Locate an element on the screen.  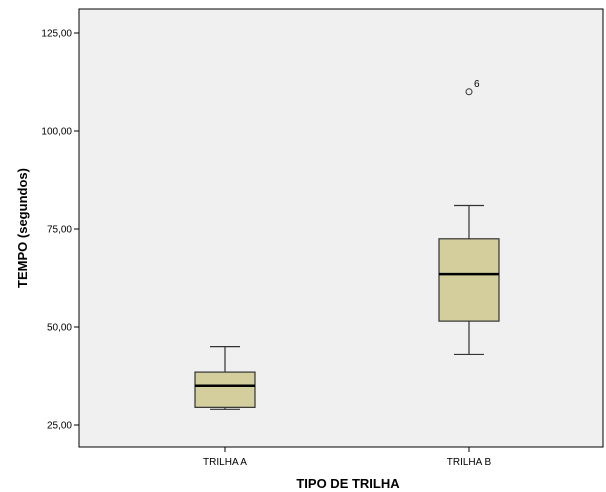
y-tick-label: 50,00 is located at coordinates (59, 328).